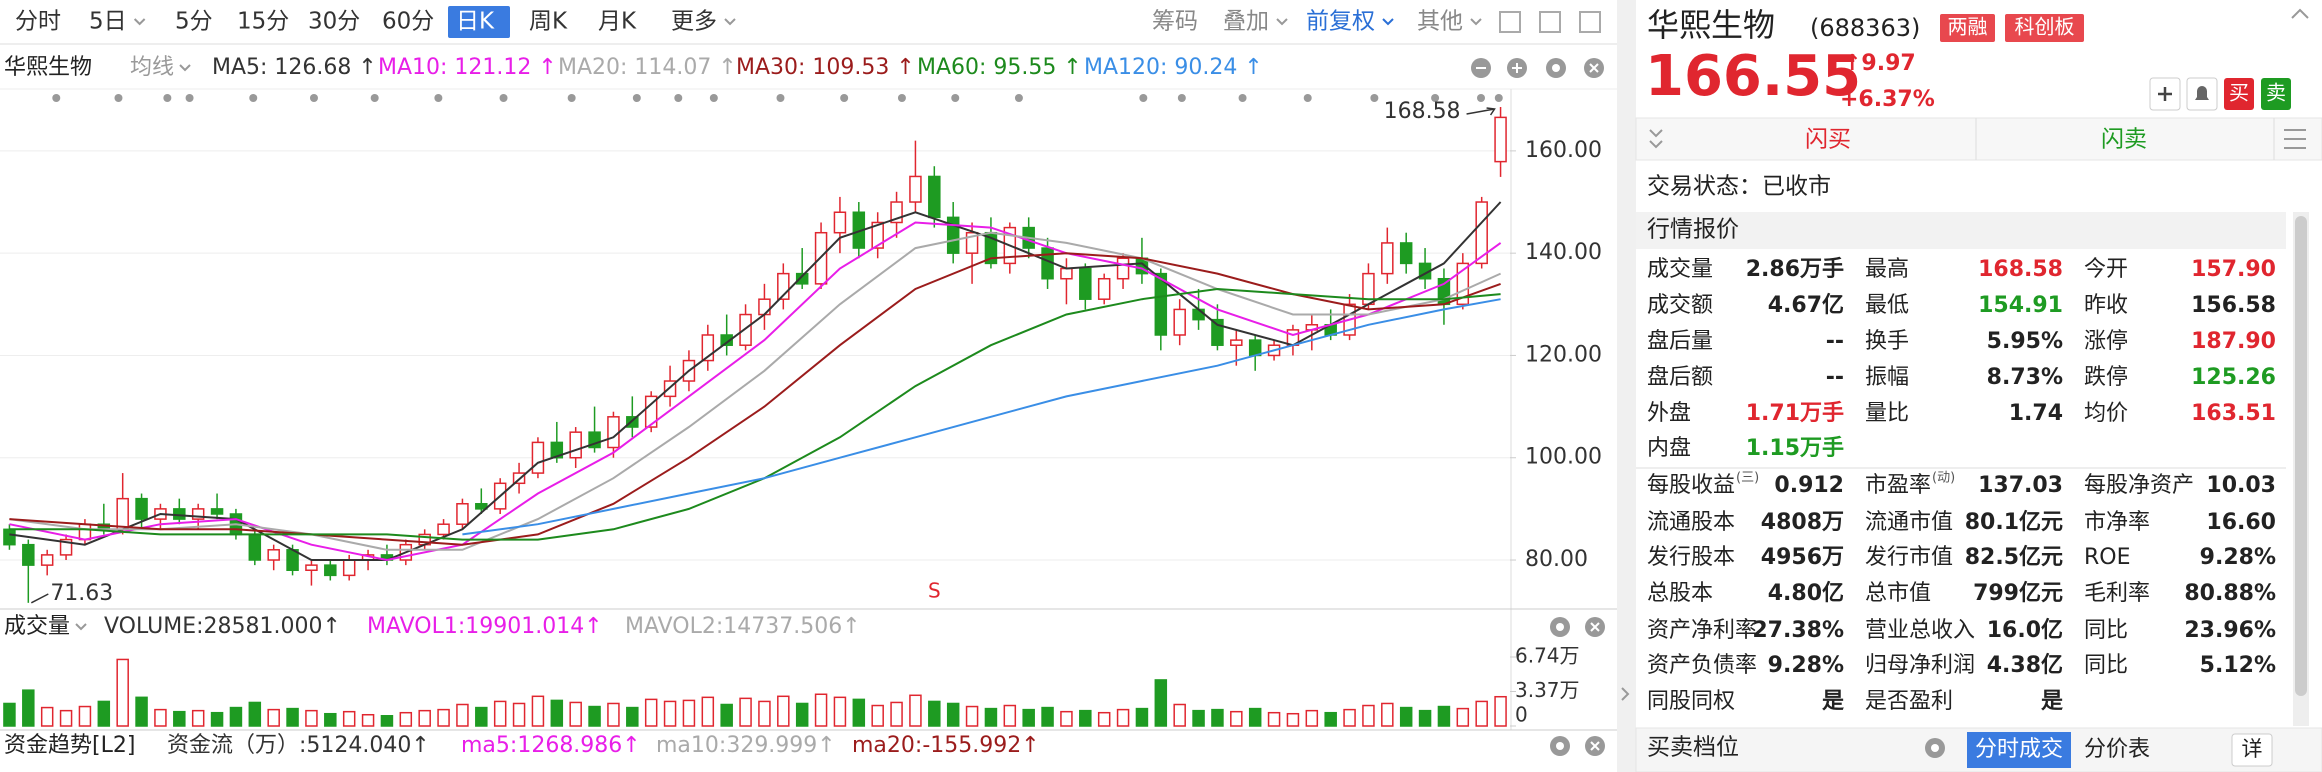  I want to click on quote-value: 0.912, so click(1809, 485).